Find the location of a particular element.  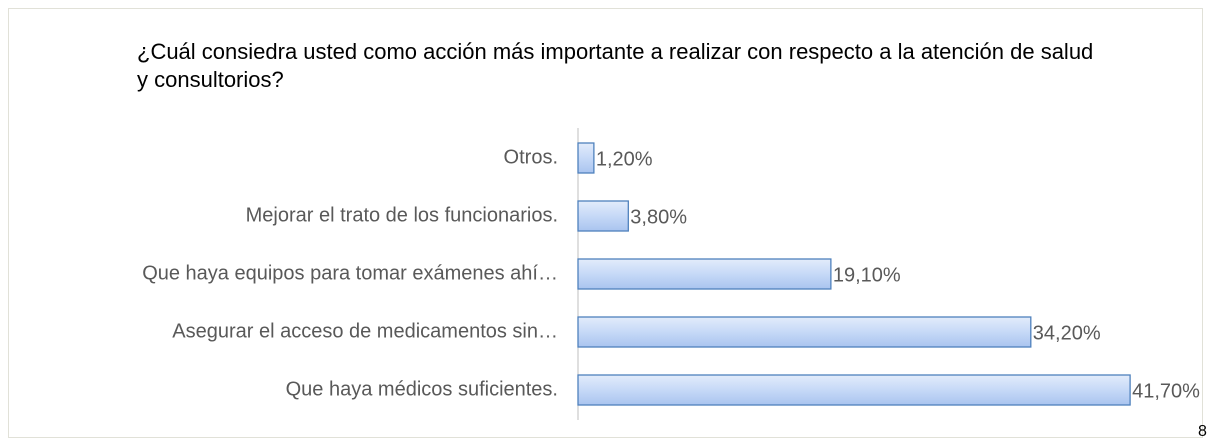

page-number: 8 is located at coordinates (1202, 431).